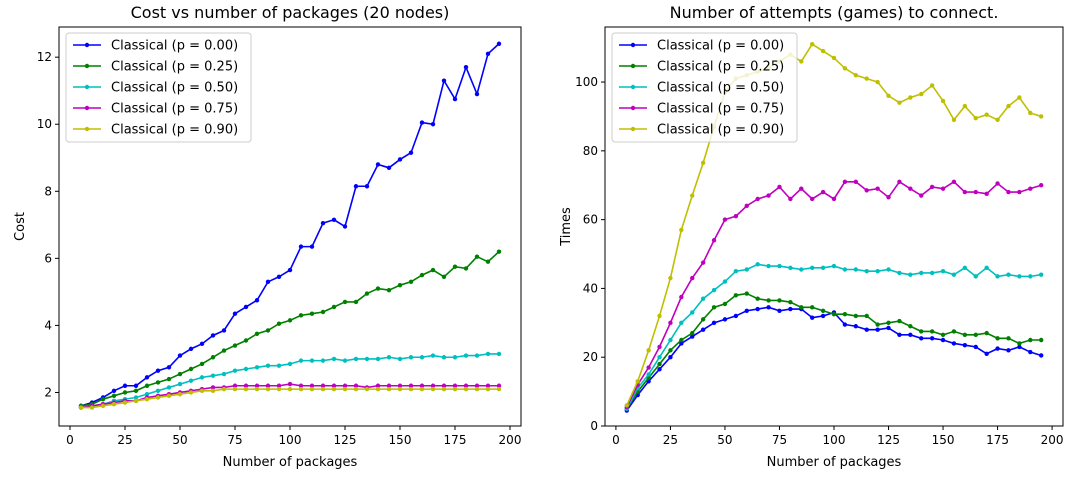 The image size is (1075, 477). I want to click on y-tick-label: 20, so click(590, 357).